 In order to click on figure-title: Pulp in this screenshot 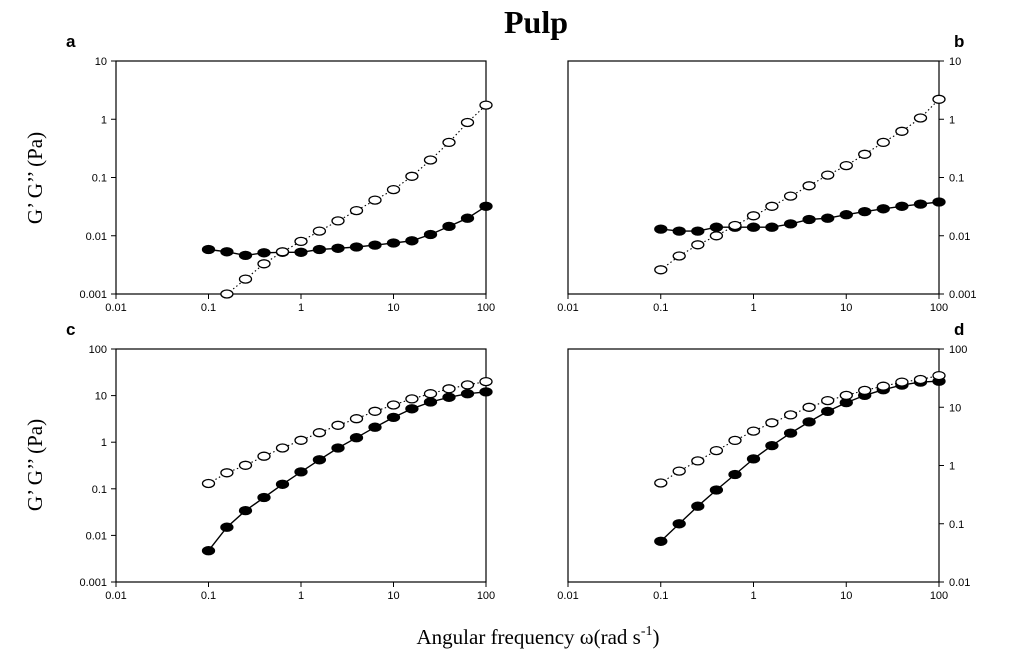, I will do `click(536, 22)`.